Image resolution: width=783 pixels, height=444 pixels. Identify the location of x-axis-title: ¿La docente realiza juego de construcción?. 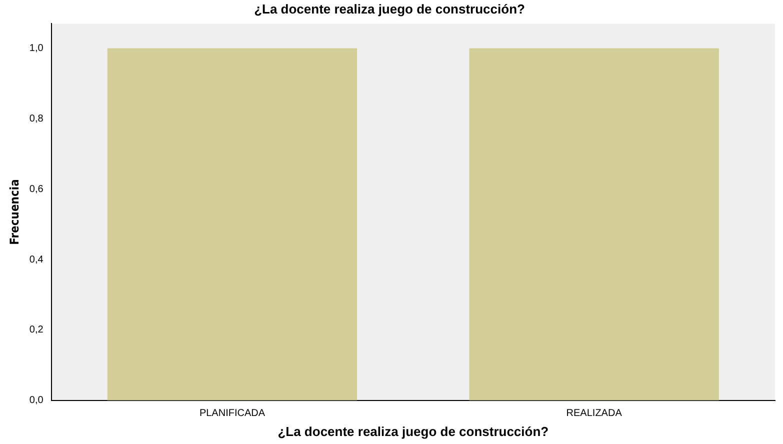
(413, 431).